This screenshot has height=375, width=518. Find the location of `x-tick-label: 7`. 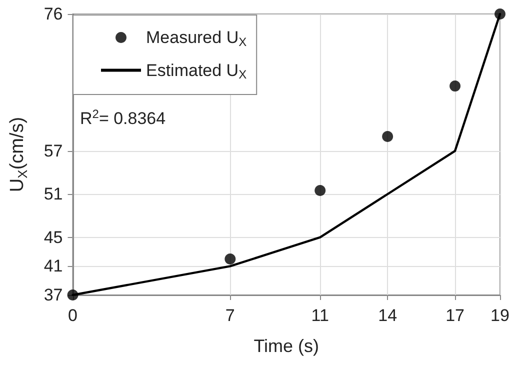

x-tick-label: 7 is located at coordinates (230, 315).